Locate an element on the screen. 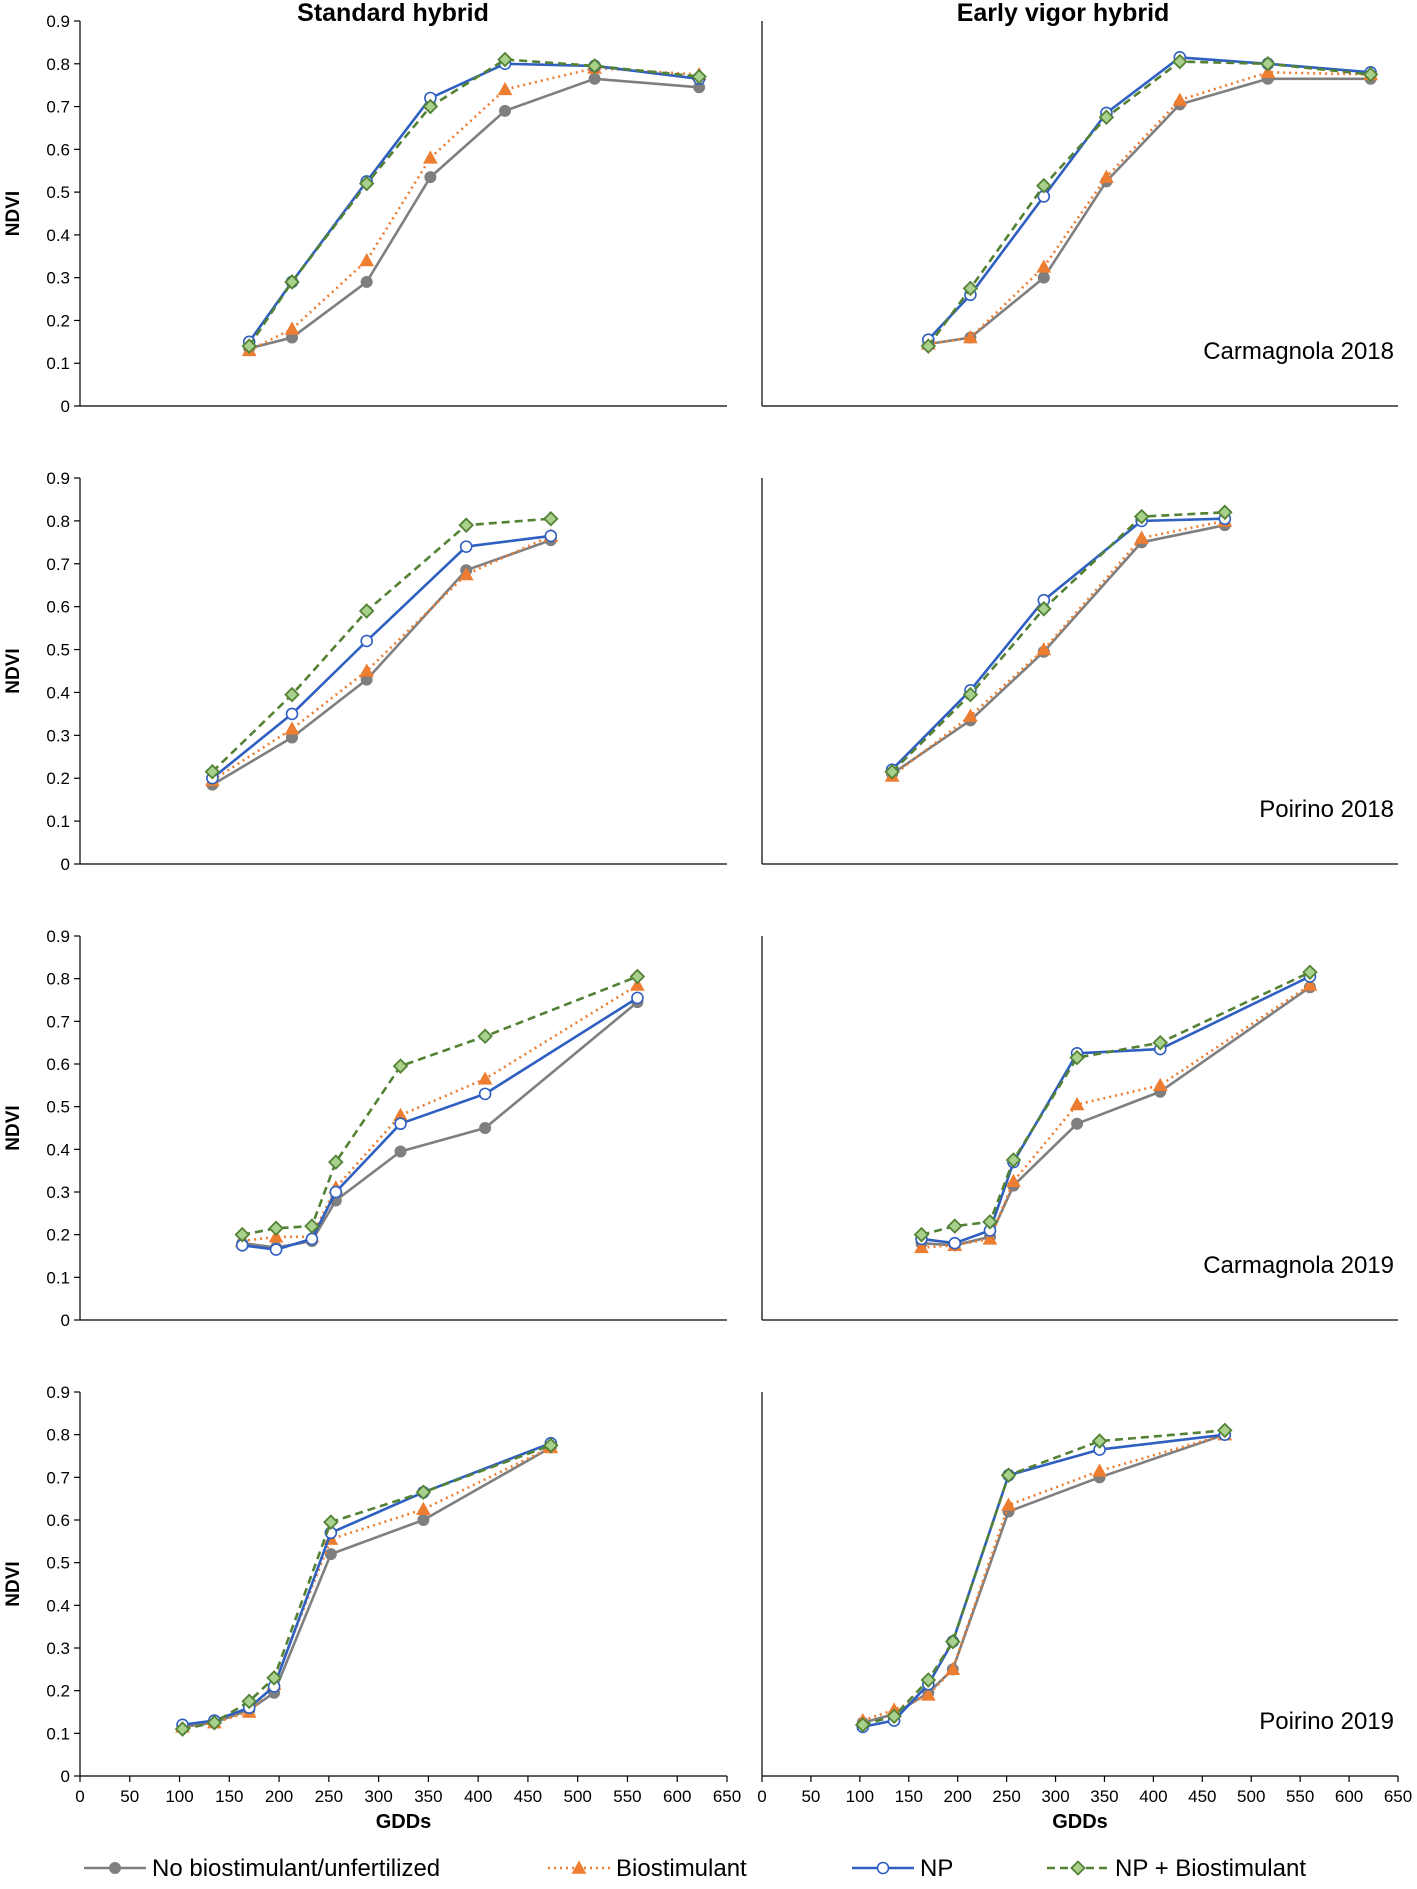  site-label: Carmagnola 2018 is located at coordinates (1298, 351).